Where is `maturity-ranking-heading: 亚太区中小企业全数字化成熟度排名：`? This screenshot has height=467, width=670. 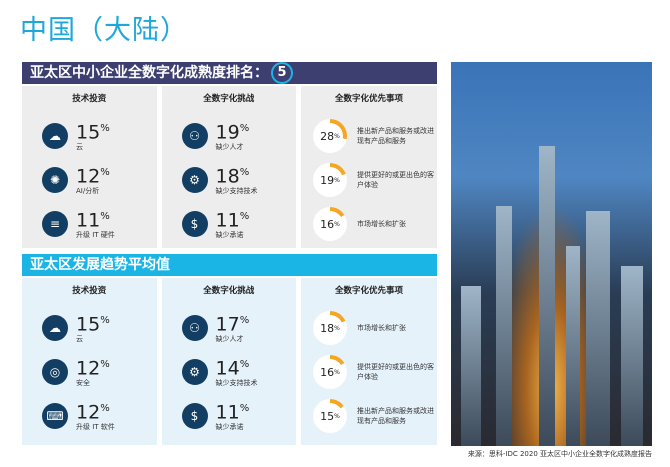
maturity-ranking-heading: 亚太区中小企业全数字化成熟度排名： is located at coordinates (149, 73).